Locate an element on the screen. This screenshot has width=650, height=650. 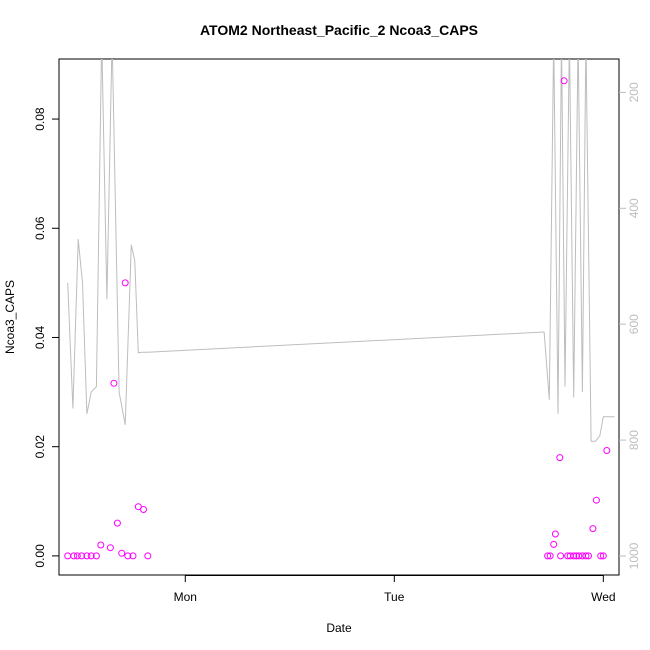
x-axis: Mon Tue Wed is located at coordinates (395, 589).